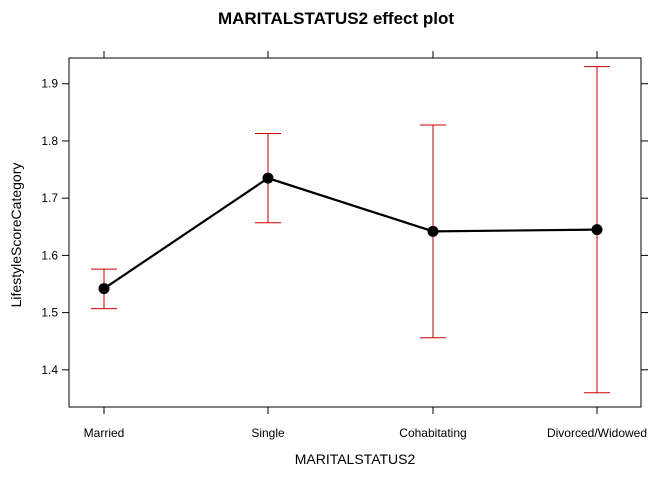  I want to click on x-tick-label: Divorced/Widowed, so click(597, 433).